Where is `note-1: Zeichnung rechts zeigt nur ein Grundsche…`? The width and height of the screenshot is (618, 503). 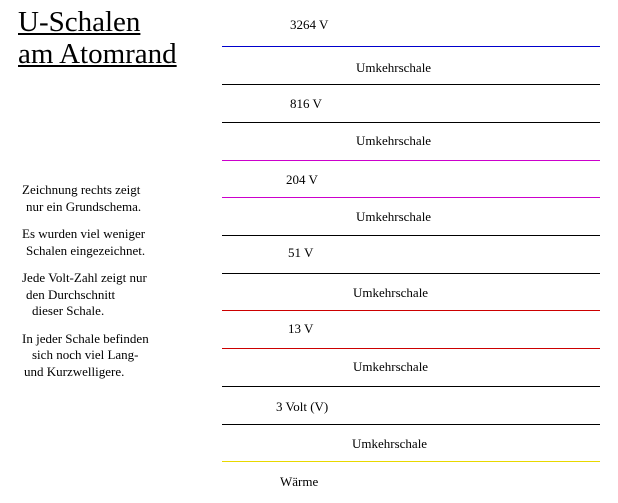
note-1: Zeichnung rechts zeigt nur ein Grundsche… is located at coordinates (122, 198).